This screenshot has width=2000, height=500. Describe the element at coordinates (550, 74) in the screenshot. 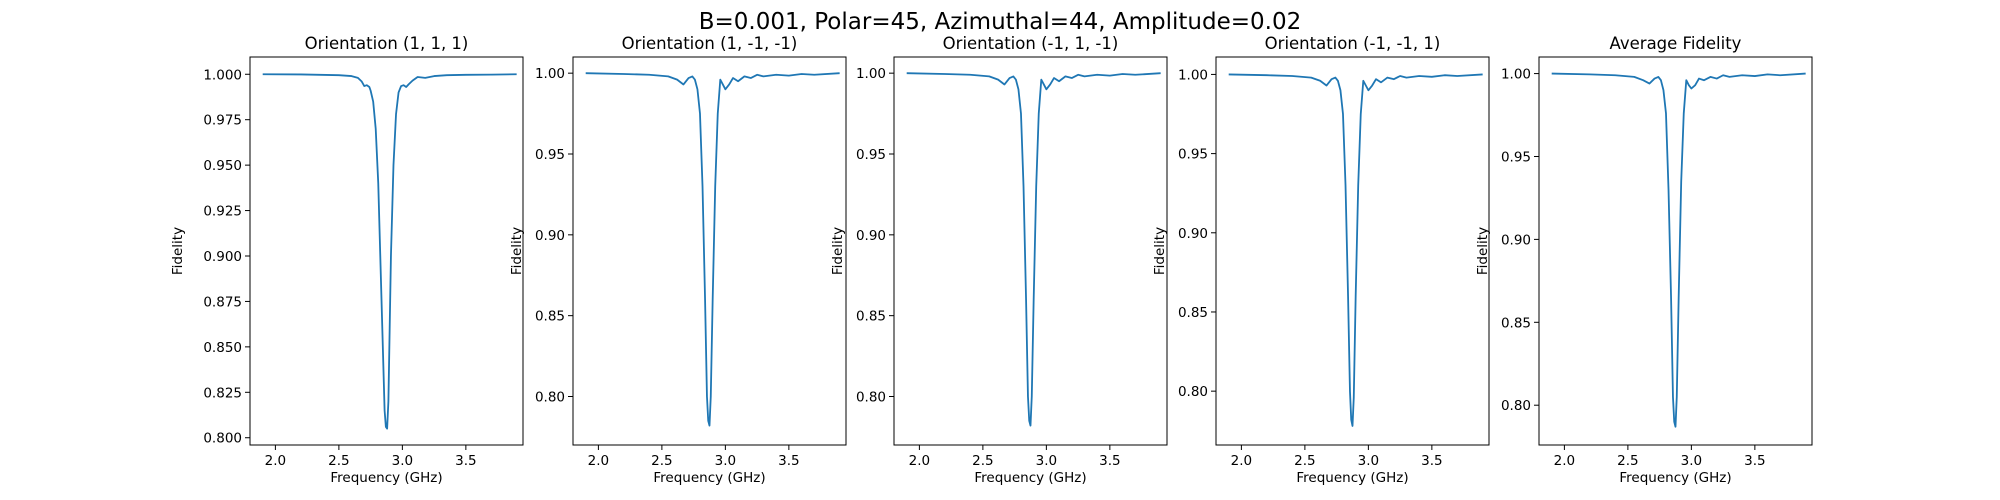

I see `chart-1-ytick-label-4: 1.00` at that location.